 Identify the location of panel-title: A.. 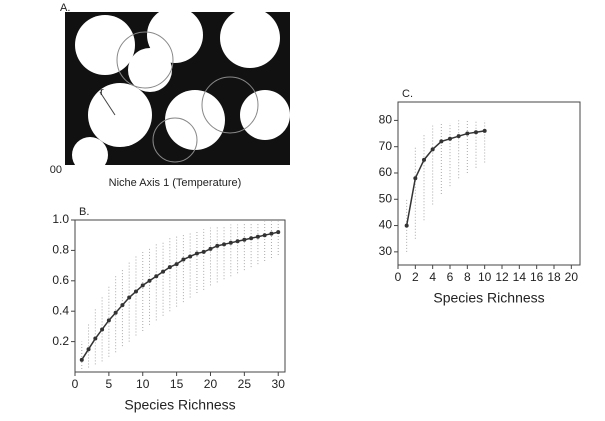
(65, 8).